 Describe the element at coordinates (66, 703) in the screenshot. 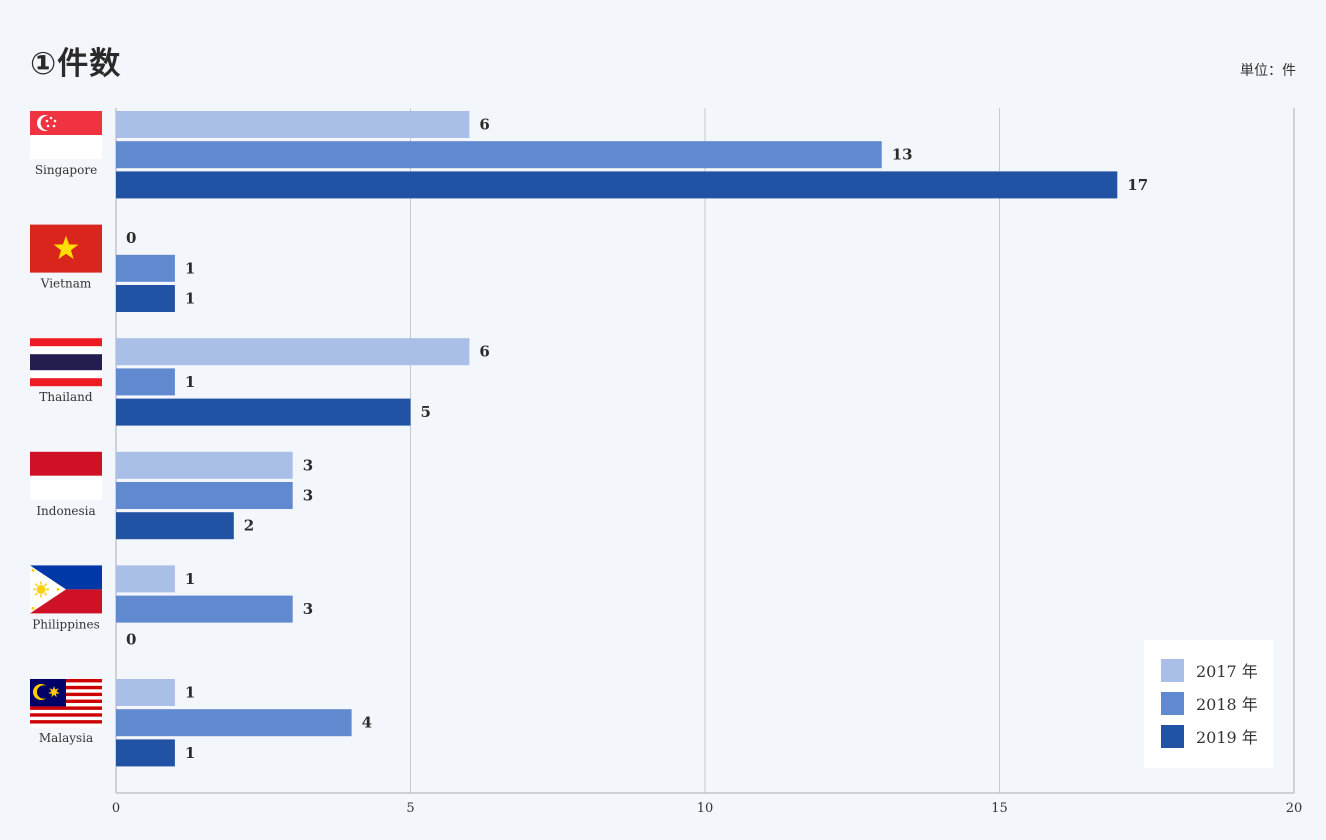

I see `malaysia-flag-icon` at that location.